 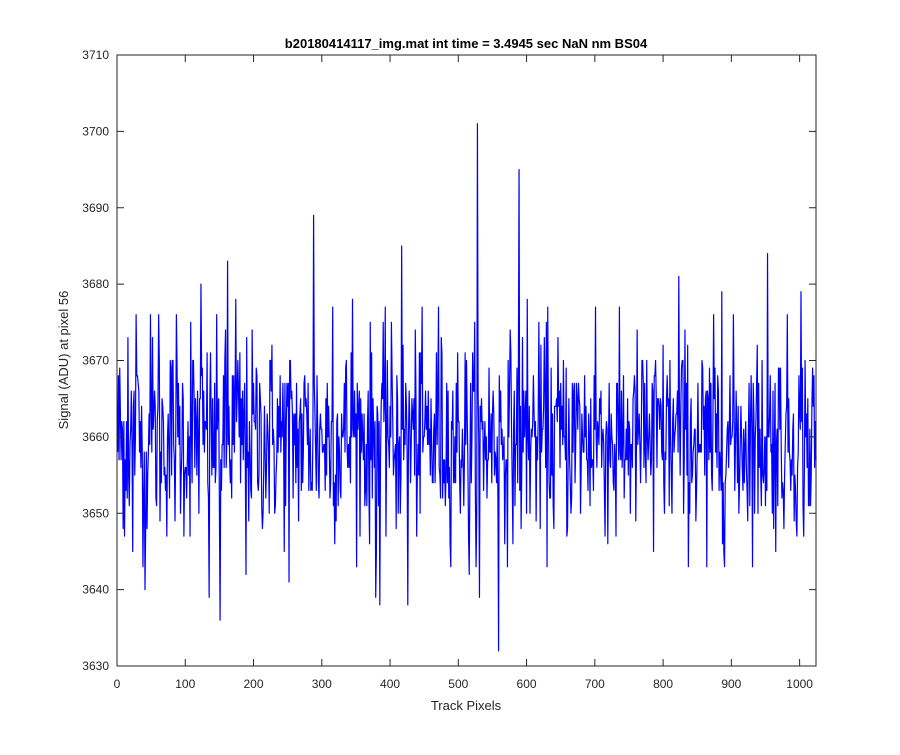 I want to click on y-tick-label: 3700, so click(x=95, y=131).